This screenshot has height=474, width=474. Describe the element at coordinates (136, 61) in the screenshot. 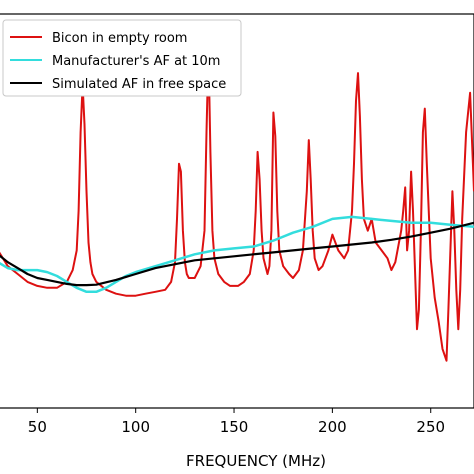

I see `legend-label: Manufacturer's AF at 10m` at that location.